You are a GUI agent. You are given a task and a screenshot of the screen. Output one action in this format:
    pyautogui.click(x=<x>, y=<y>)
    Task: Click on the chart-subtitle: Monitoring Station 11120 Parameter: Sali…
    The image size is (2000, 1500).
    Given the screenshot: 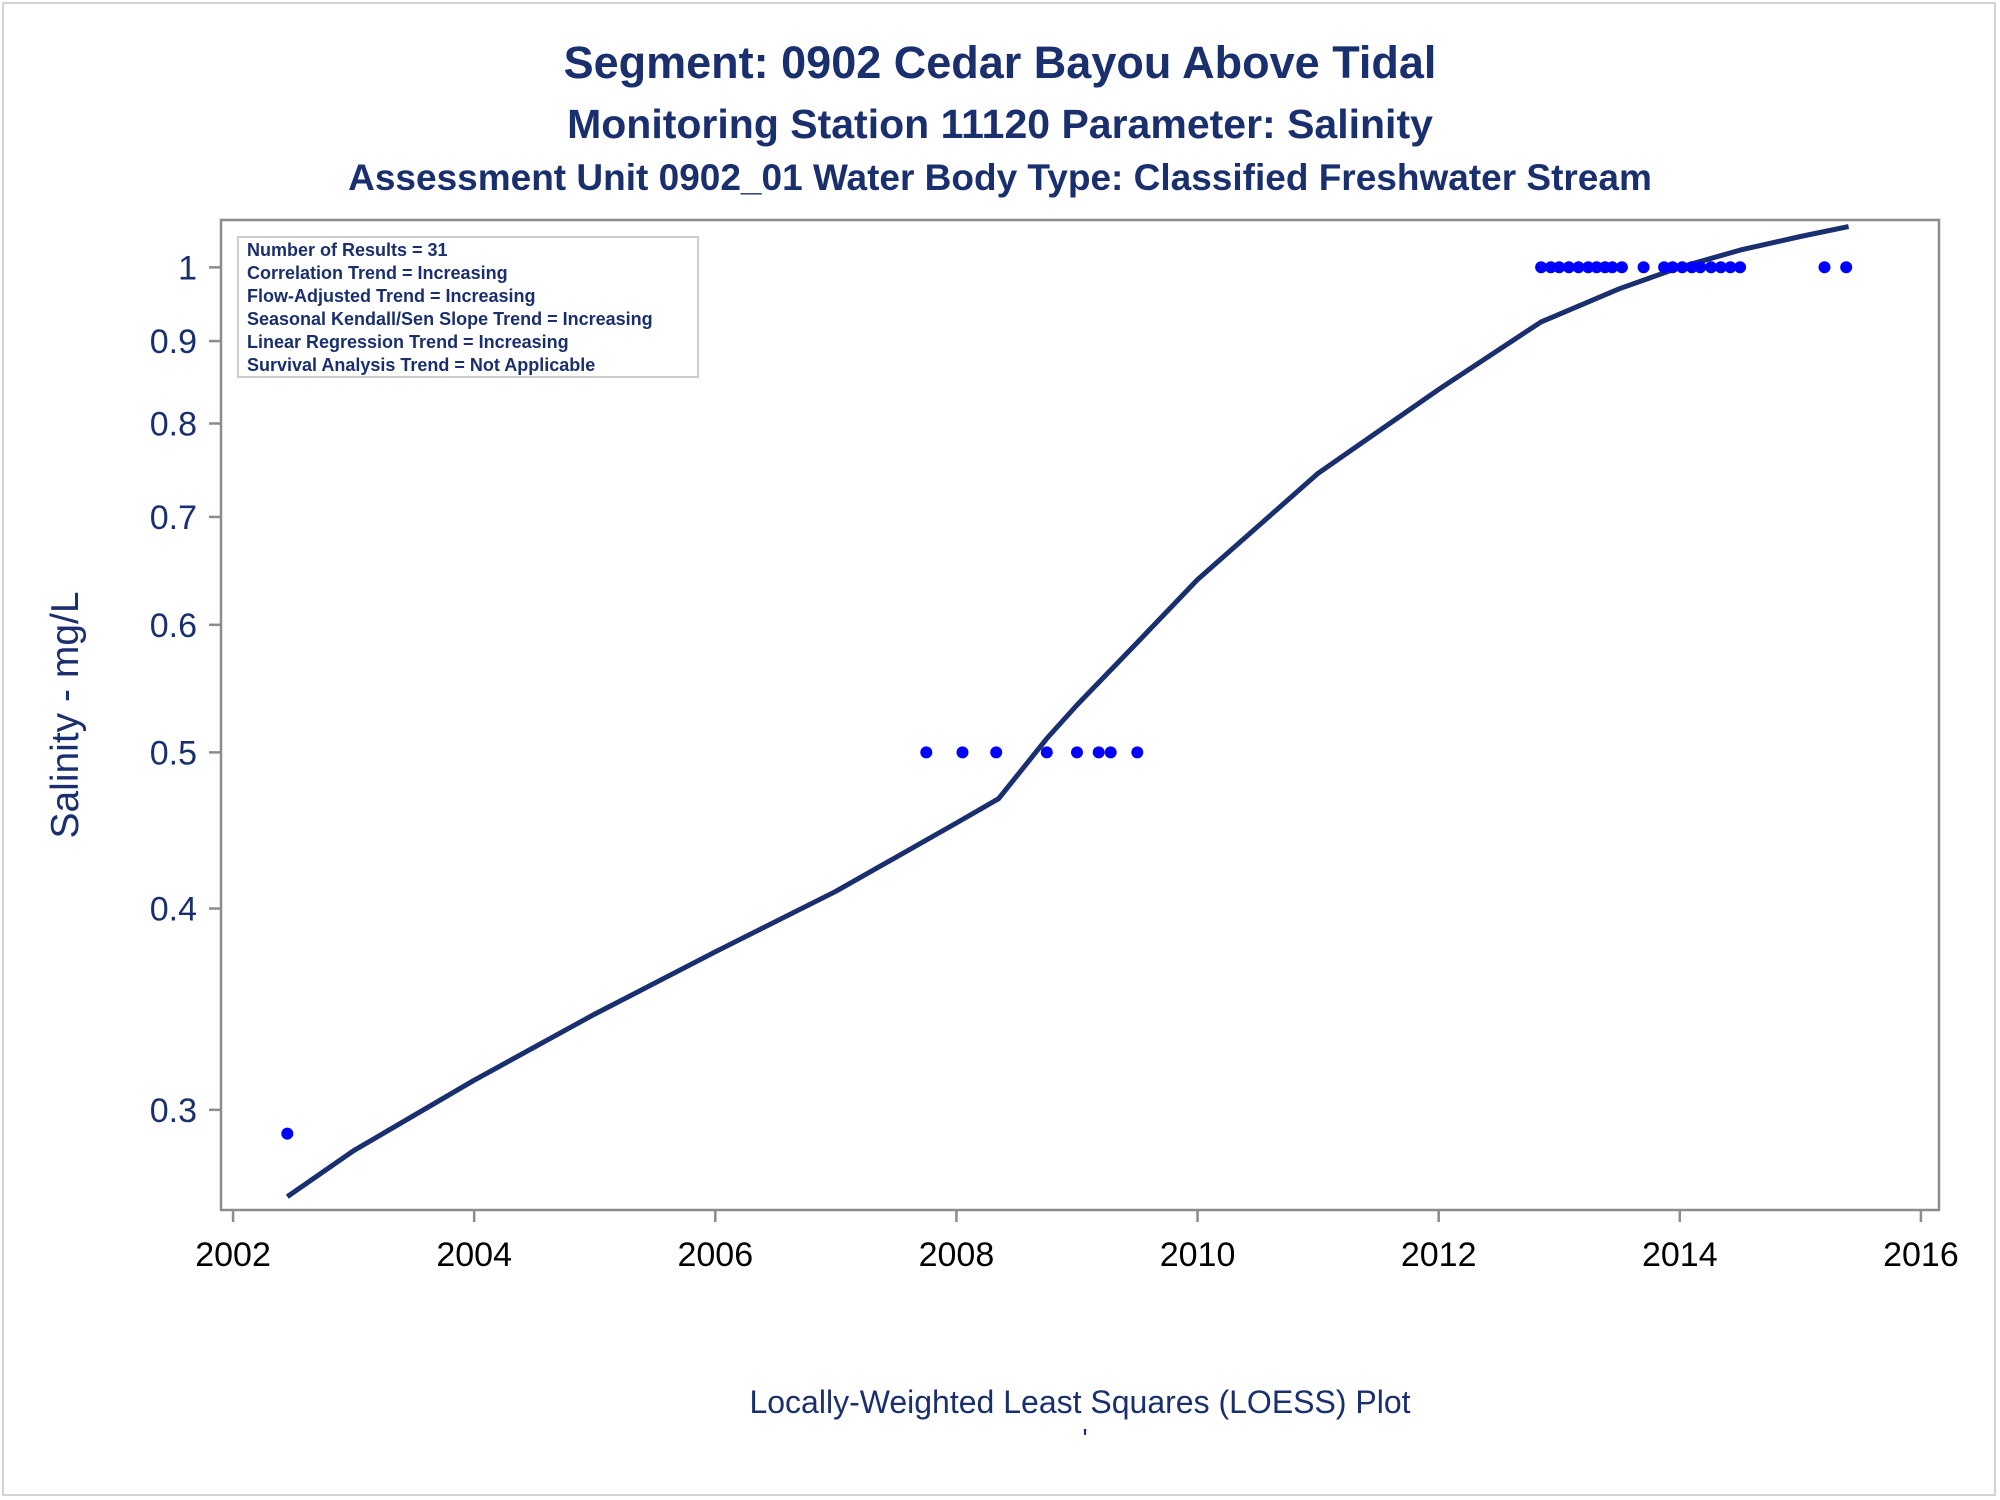 What is the action you would take?
    pyautogui.click(x=1000, y=124)
    